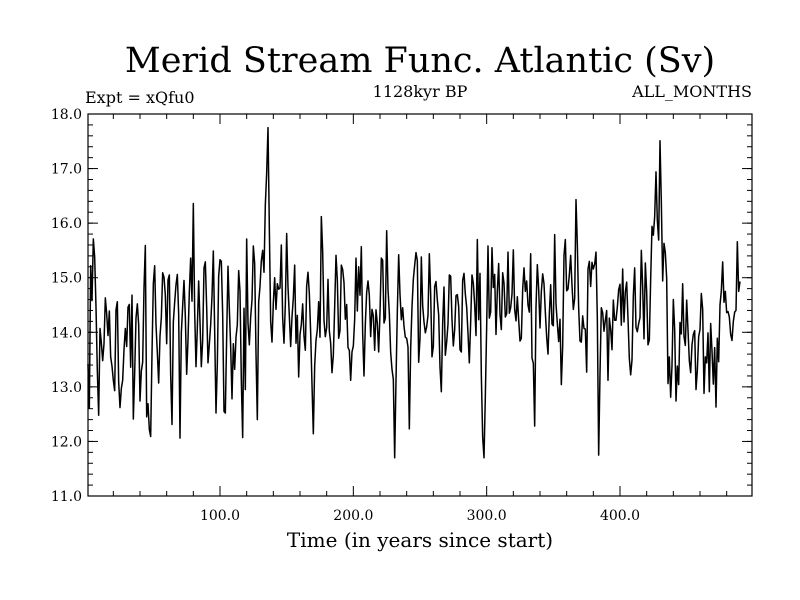  What do you see at coordinates (66, 333) in the screenshot?
I see `y-tick-label: 14.0` at bounding box center [66, 333].